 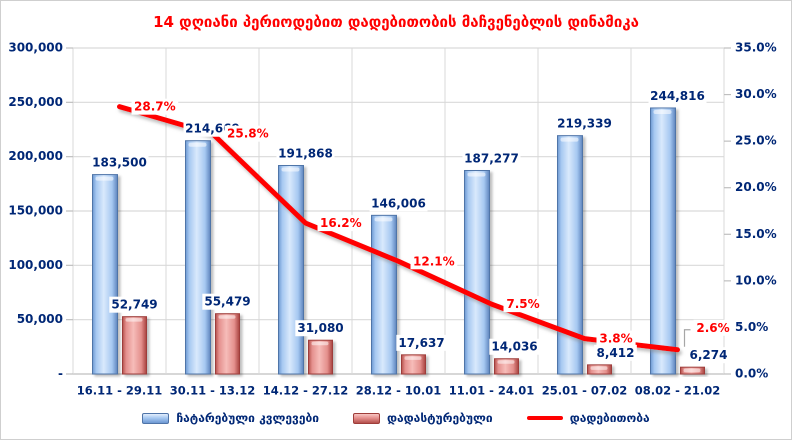 I want to click on left-axis-tick-label: 150,000, so click(x=35, y=211).